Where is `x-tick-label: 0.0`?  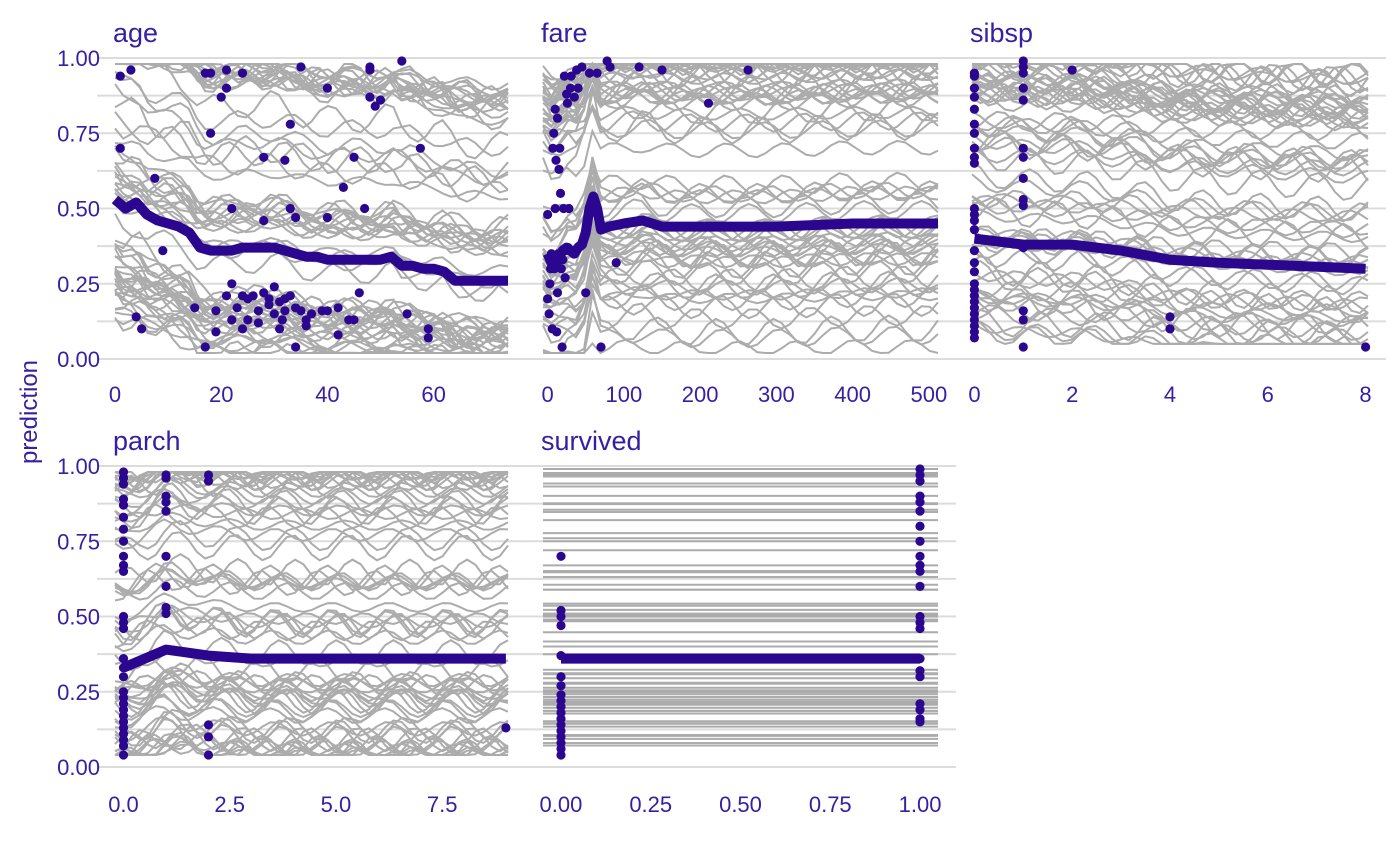
x-tick-label: 0.0 is located at coordinates (123, 804).